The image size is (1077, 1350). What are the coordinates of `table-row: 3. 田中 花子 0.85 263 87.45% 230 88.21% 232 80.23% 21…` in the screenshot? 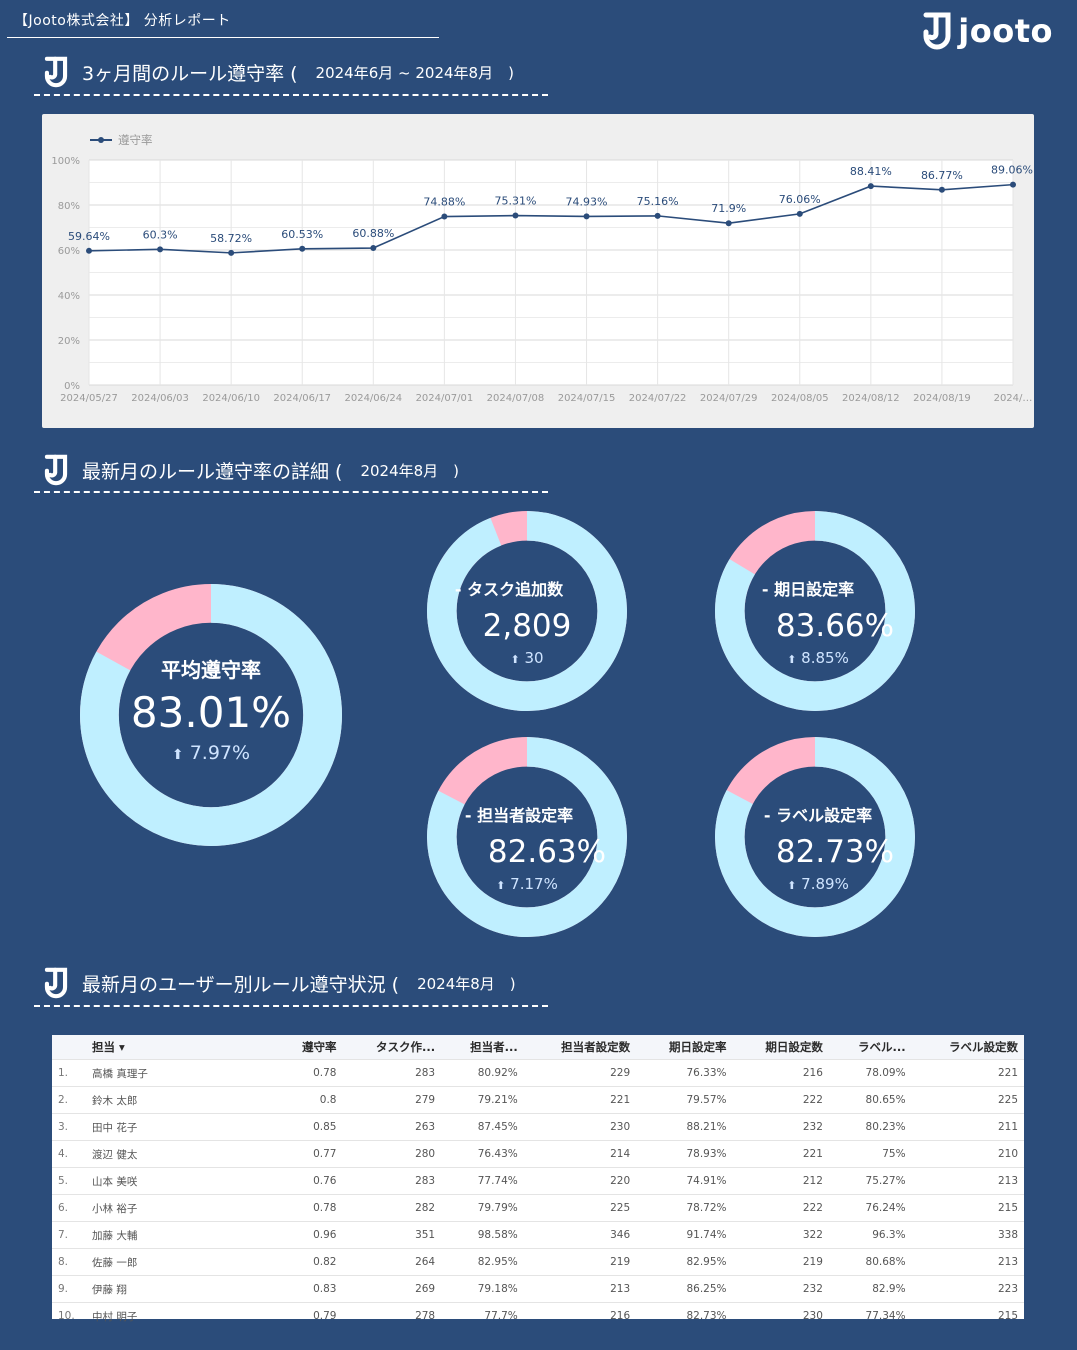 It's located at (538, 1127).